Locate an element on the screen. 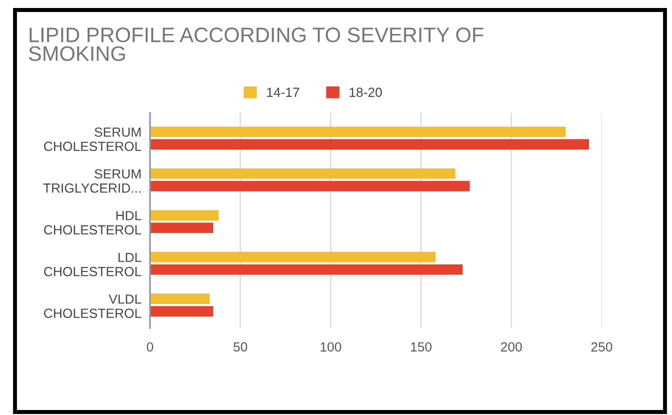  x-tick-label: 50 is located at coordinates (241, 347).